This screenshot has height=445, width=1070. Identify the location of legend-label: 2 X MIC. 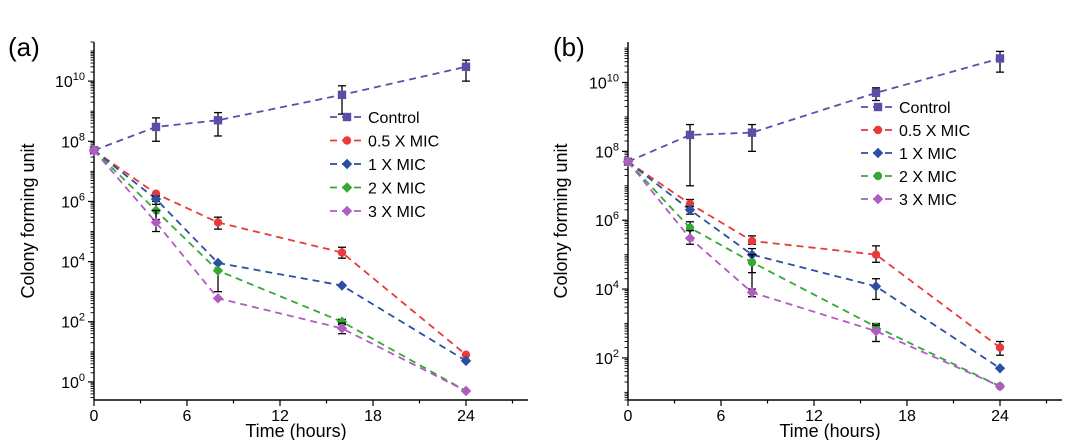
(397, 189).